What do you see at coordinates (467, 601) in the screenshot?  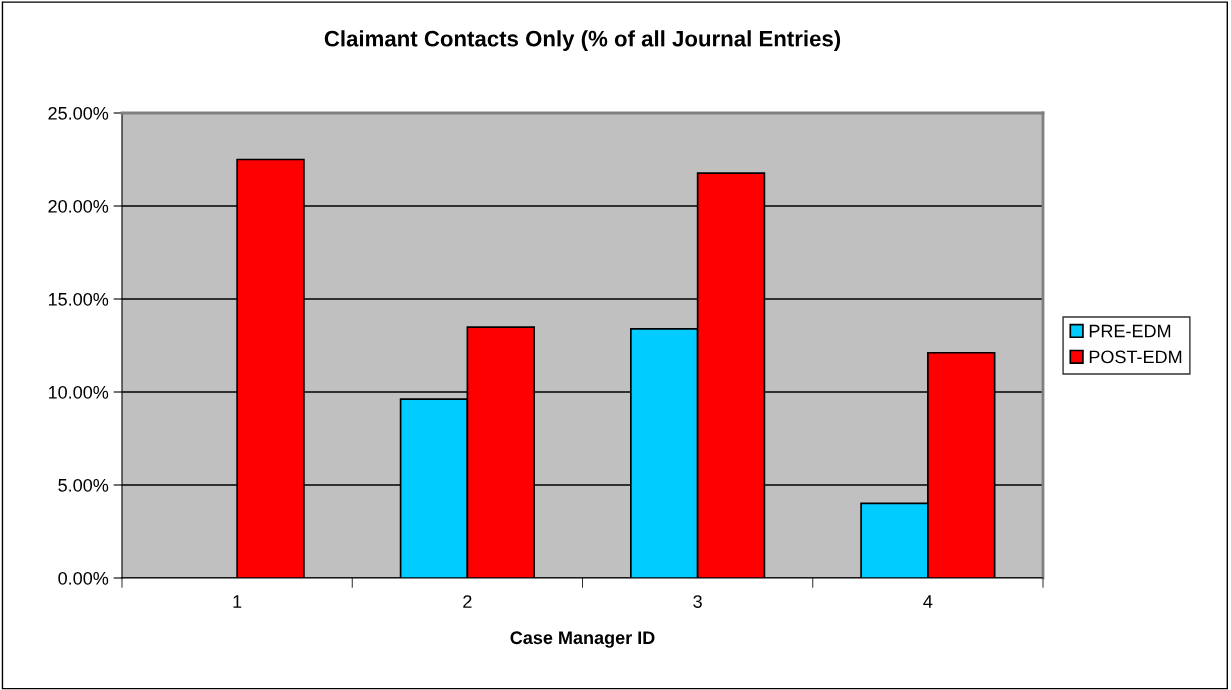 I see `x-tick-label: 2` at bounding box center [467, 601].